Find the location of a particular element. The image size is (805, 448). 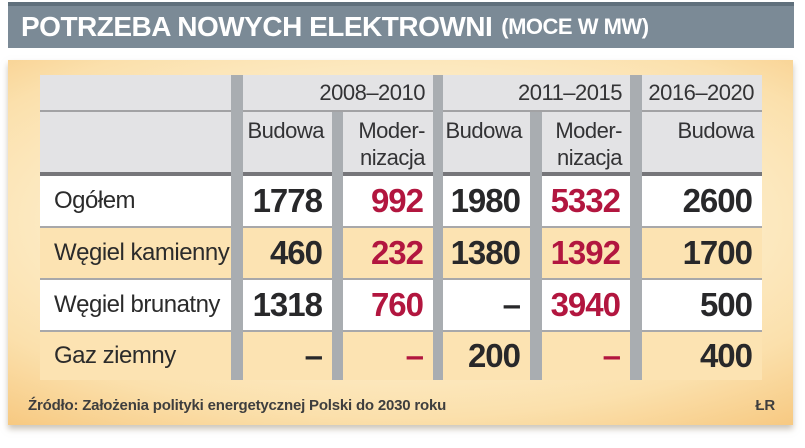

title-bar: POTRZEBA NOWYCH ELEKTROWNI (MOCE W MW) is located at coordinates (401, 25).